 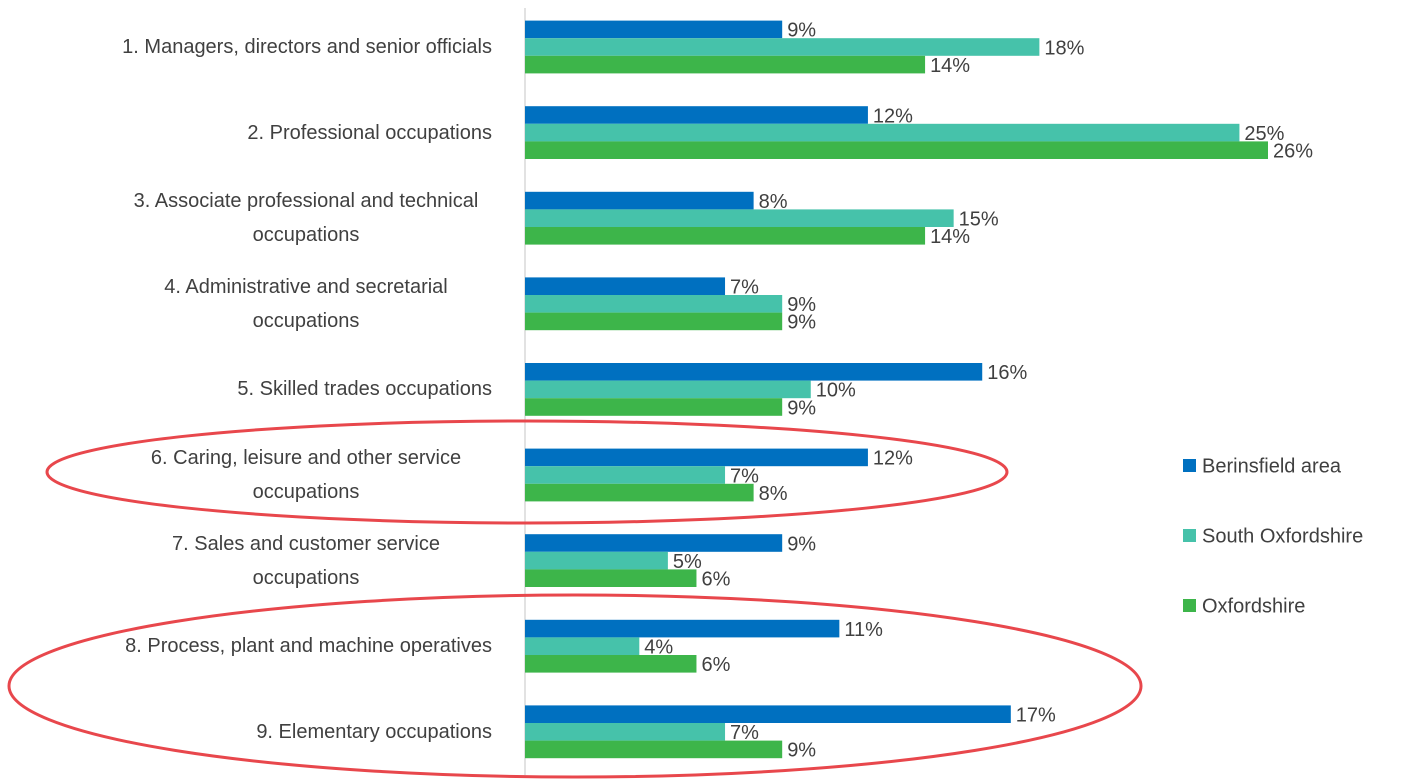 I want to click on category-label: 5. Skilled trades occupations, so click(x=364, y=389).